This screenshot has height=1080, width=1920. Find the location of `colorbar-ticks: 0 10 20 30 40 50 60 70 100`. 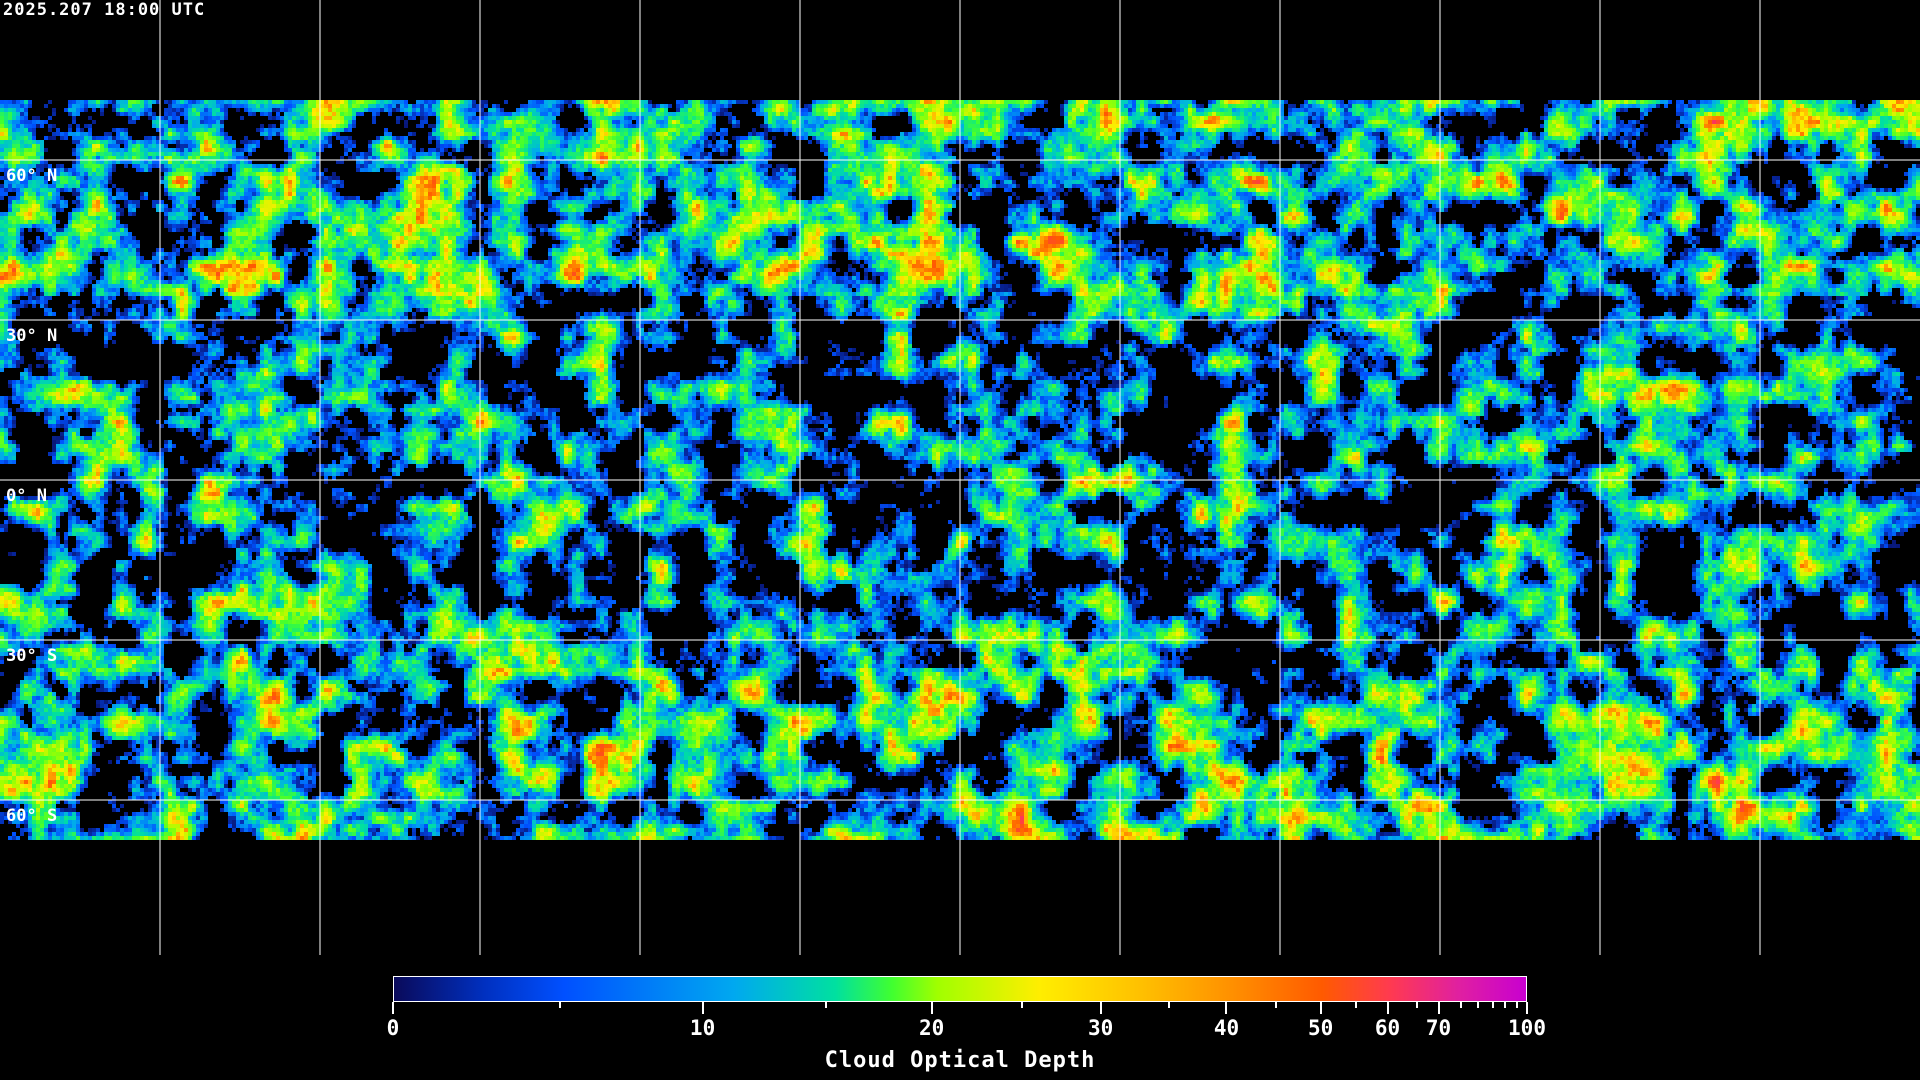

colorbar-ticks: 0 10 20 30 40 50 60 70 100 is located at coordinates (966, 1032).